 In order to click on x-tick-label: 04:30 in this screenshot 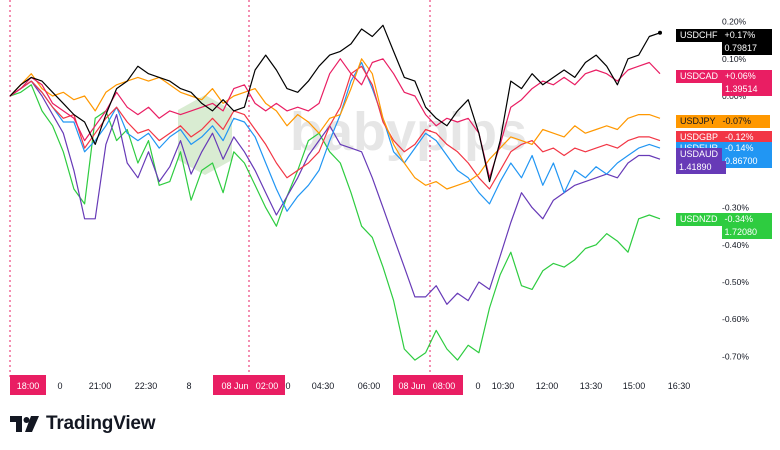, I will do `click(323, 386)`.